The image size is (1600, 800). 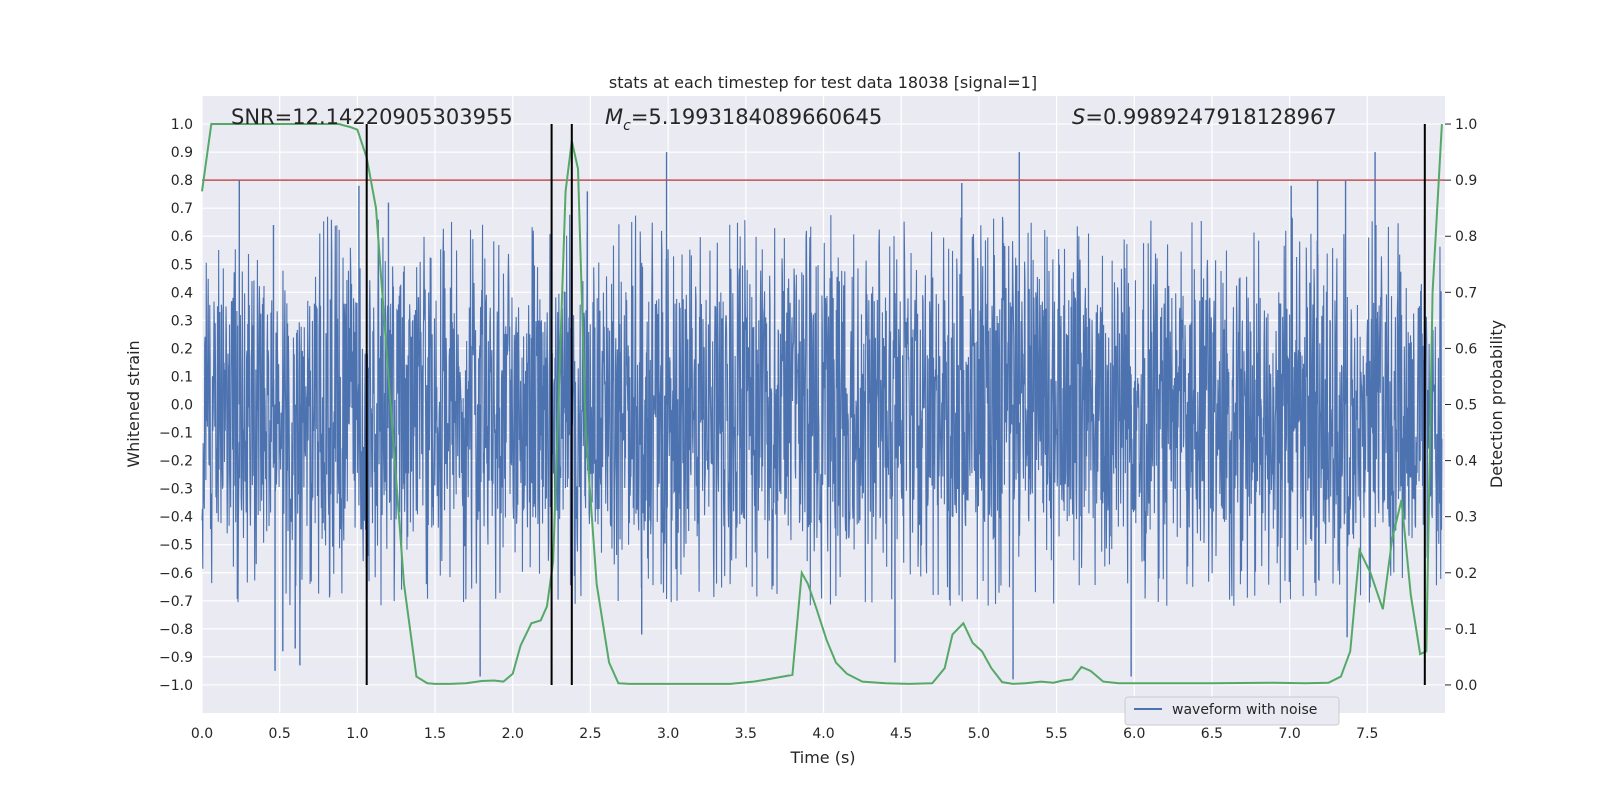 I want to click on x-tick-label: 2.0, so click(x=513, y=734).